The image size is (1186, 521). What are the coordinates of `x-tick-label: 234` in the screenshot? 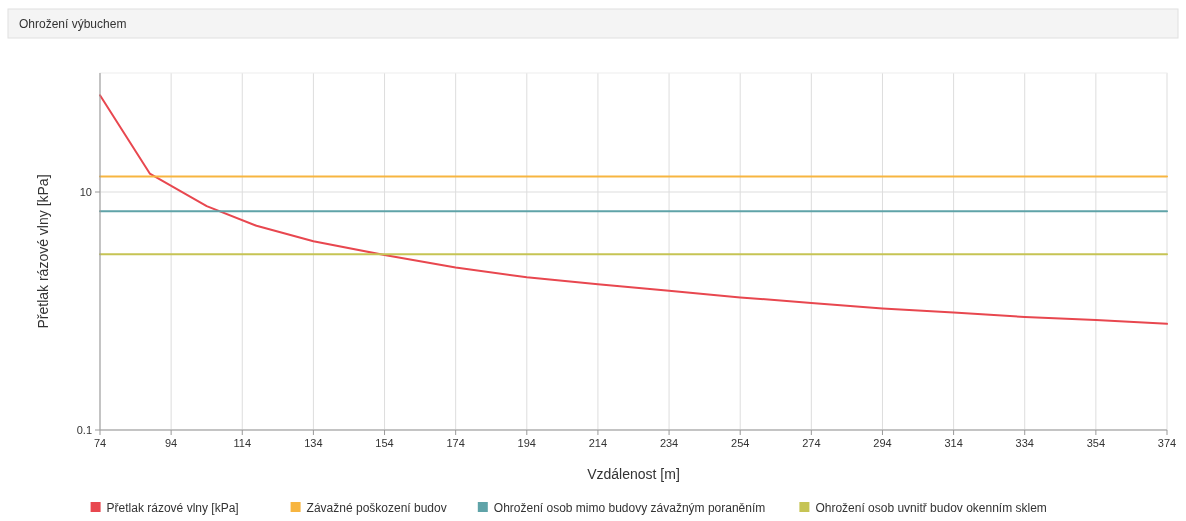 It's located at (669, 443).